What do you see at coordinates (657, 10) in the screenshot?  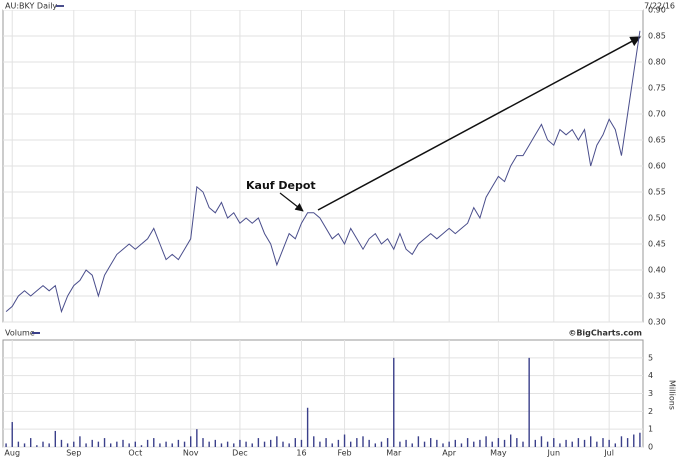 I see `y-tick-label: 0.90` at bounding box center [657, 10].